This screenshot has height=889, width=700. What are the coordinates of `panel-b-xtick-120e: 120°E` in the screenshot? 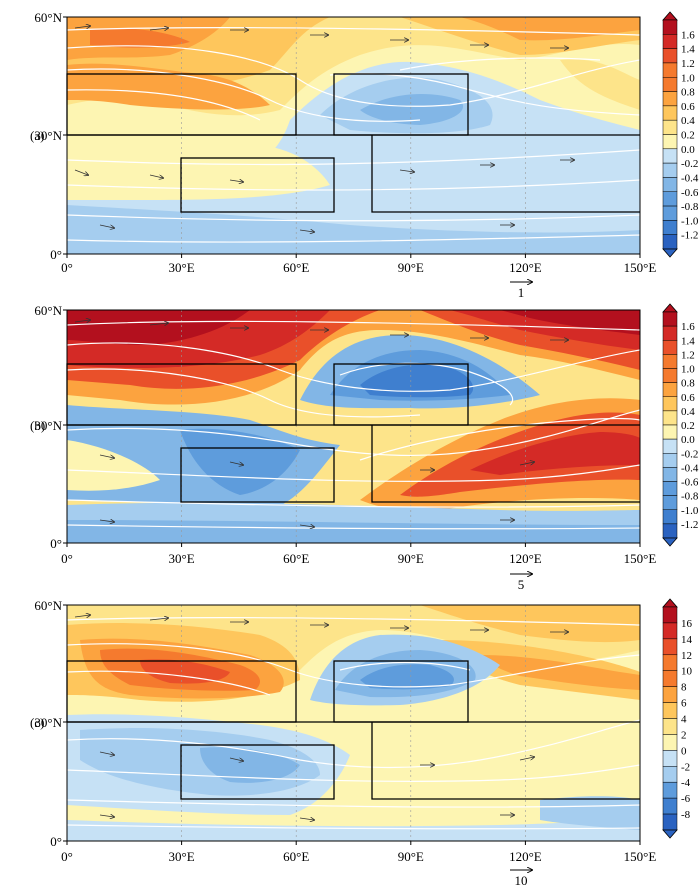 It's located at (525, 558).